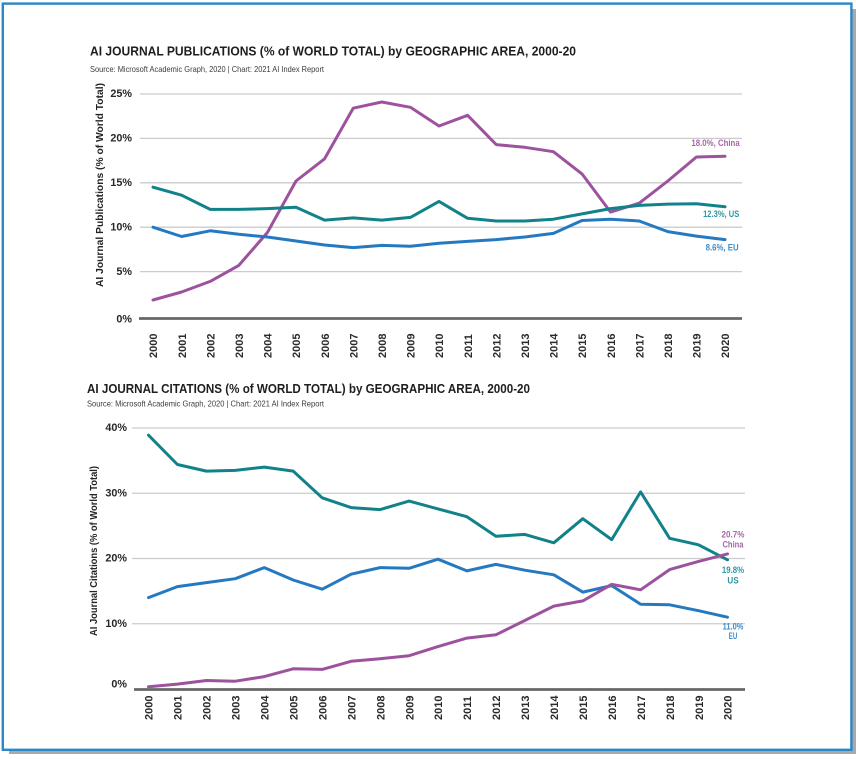  What do you see at coordinates (733, 544) in the screenshot?
I see `svg-text: China` at bounding box center [733, 544].